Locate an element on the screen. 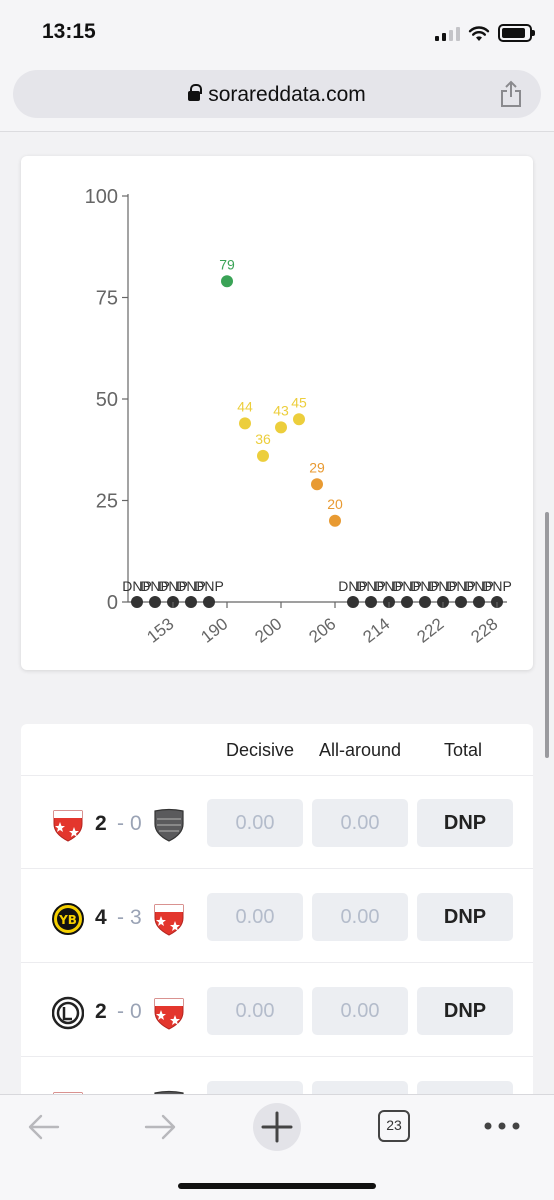  x-tick-label: 222 is located at coordinates (430, 630).